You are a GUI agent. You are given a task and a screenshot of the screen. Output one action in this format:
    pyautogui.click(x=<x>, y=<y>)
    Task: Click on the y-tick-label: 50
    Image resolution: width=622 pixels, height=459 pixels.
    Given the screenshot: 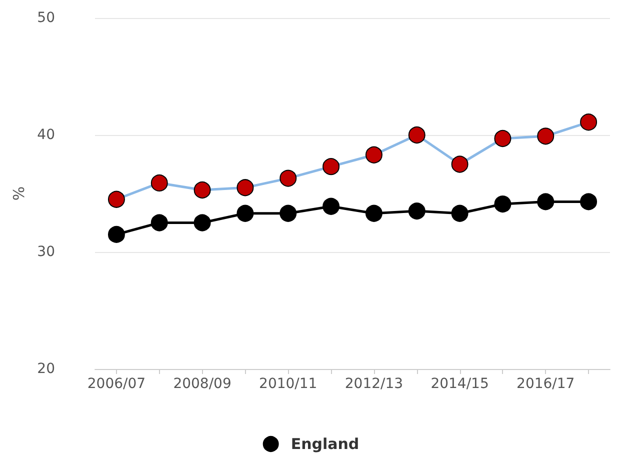 What is the action you would take?
    pyautogui.click(x=46, y=18)
    